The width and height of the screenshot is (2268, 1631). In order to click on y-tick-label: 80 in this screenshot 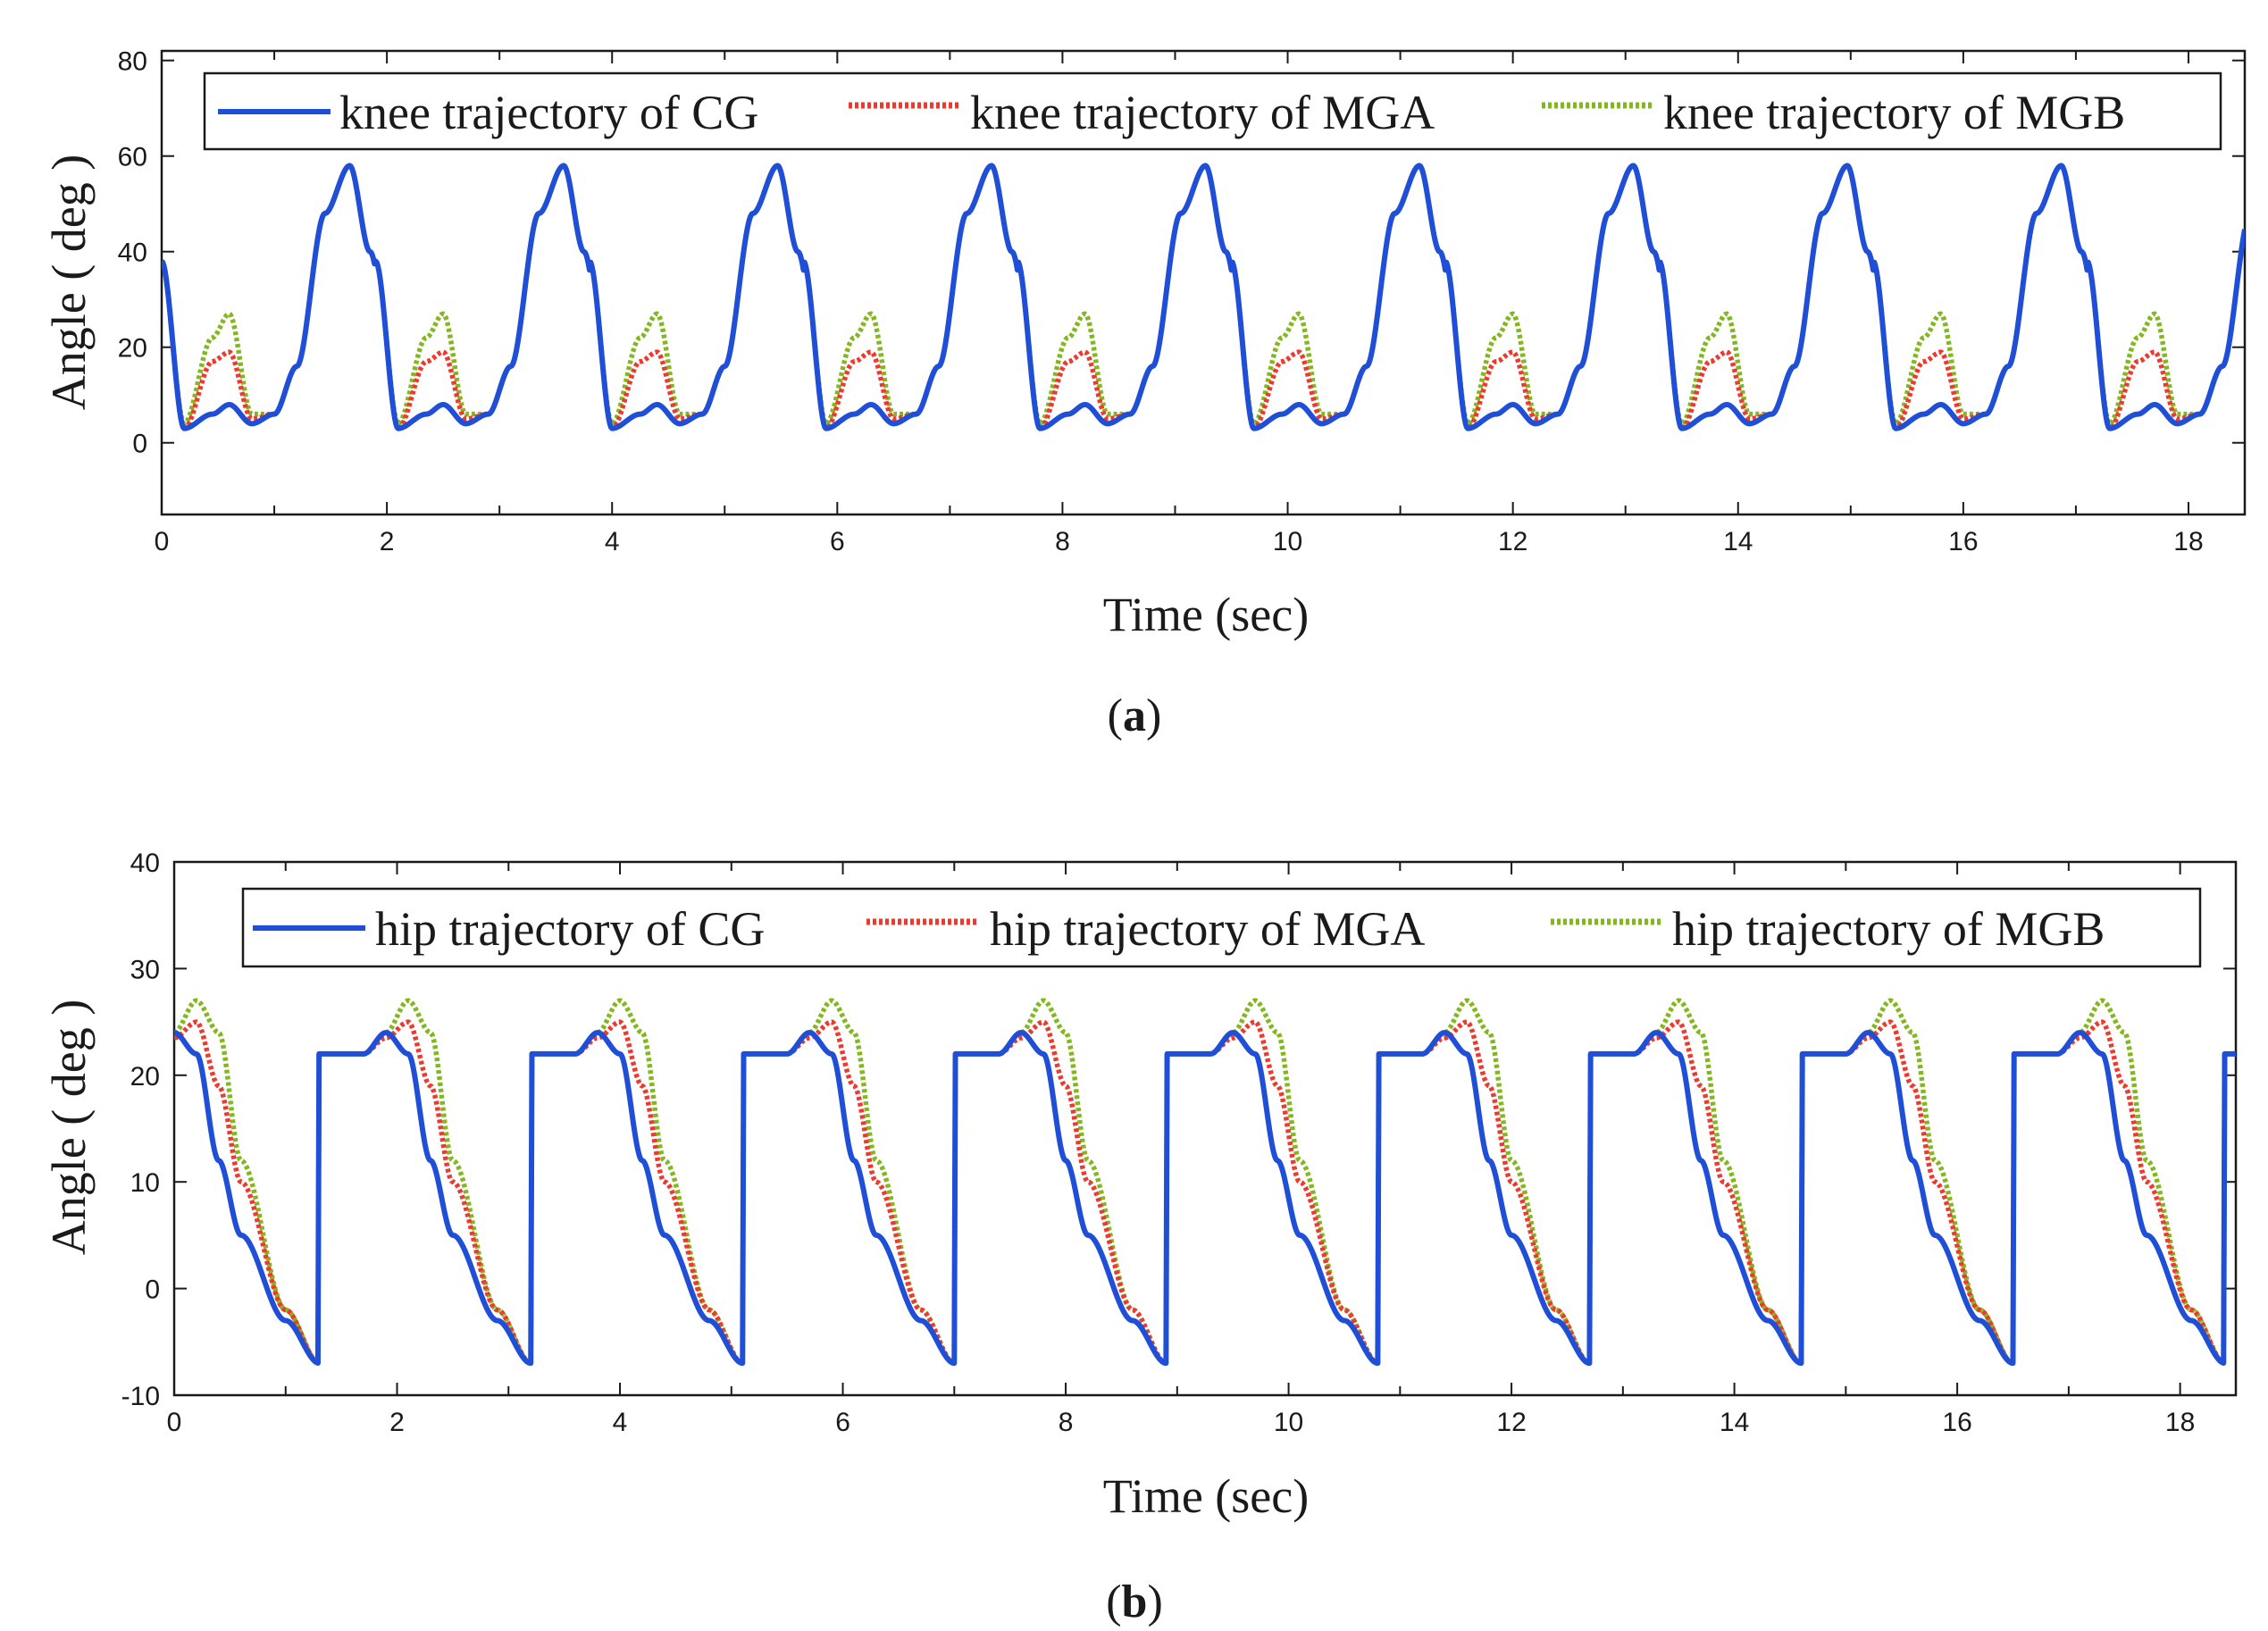, I will do `click(132, 62)`.